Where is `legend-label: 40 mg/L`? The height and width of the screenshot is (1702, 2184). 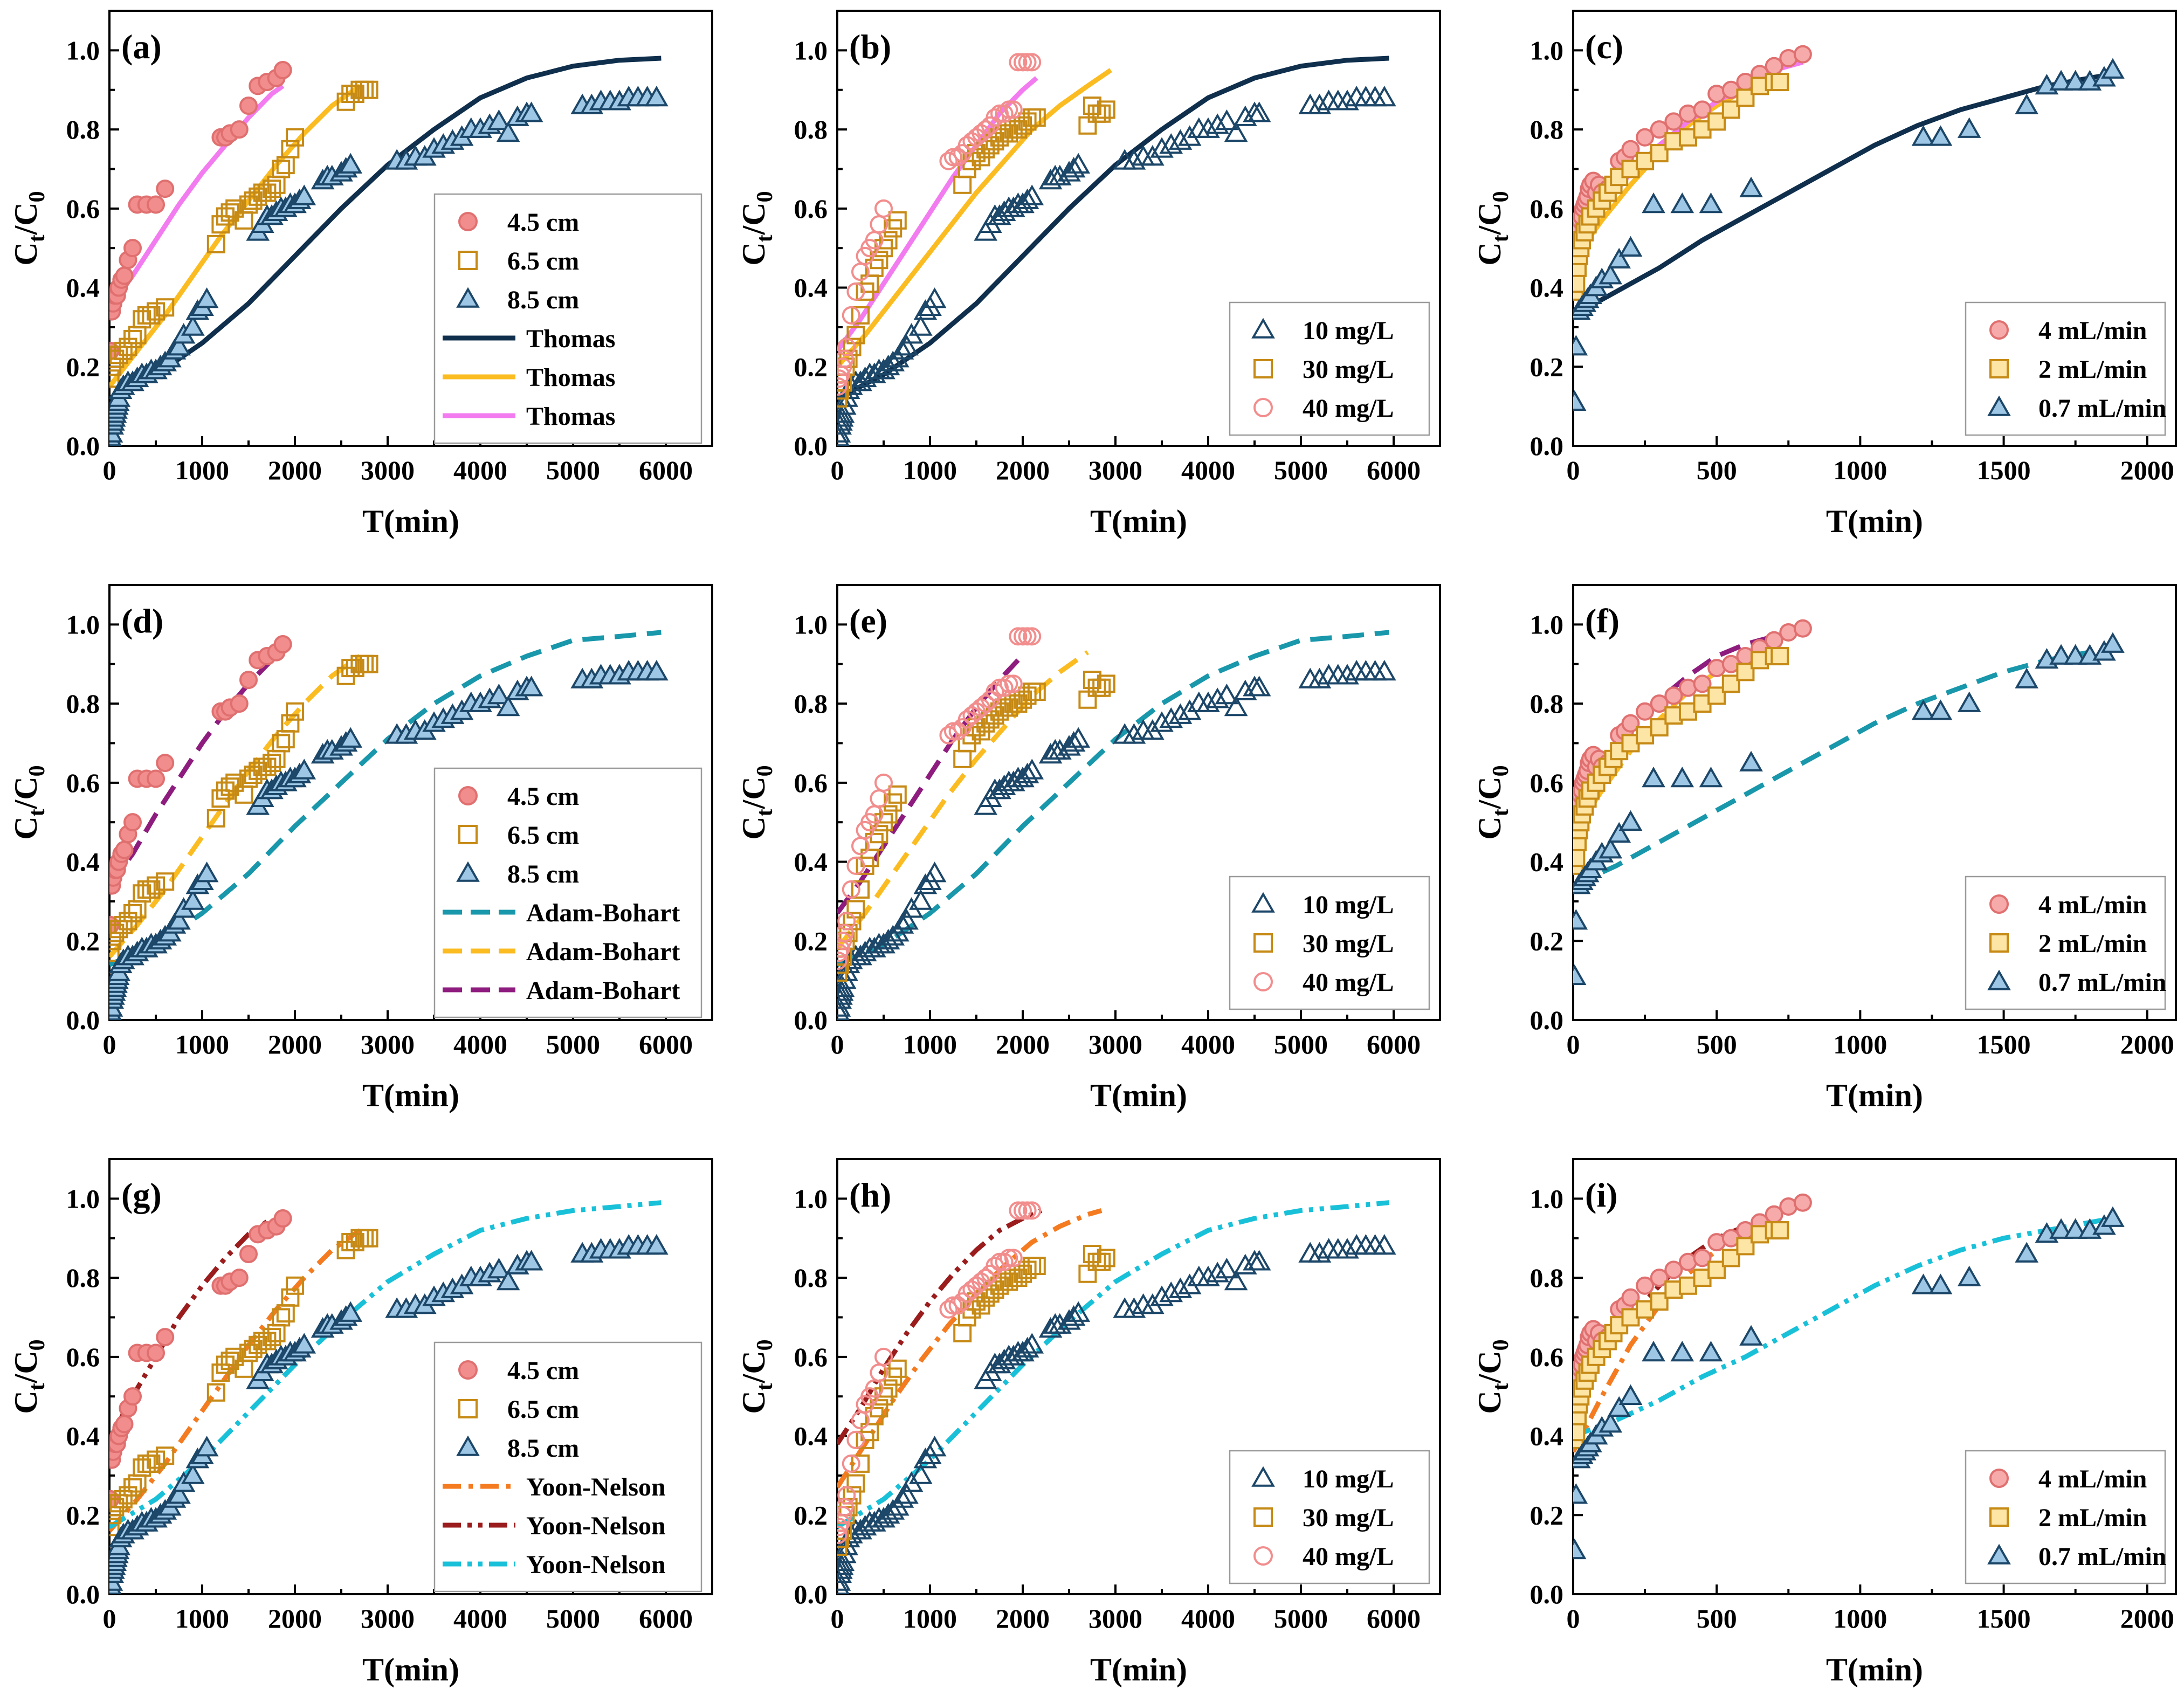 legend-label: 40 mg/L is located at coordinates (1348, 982).